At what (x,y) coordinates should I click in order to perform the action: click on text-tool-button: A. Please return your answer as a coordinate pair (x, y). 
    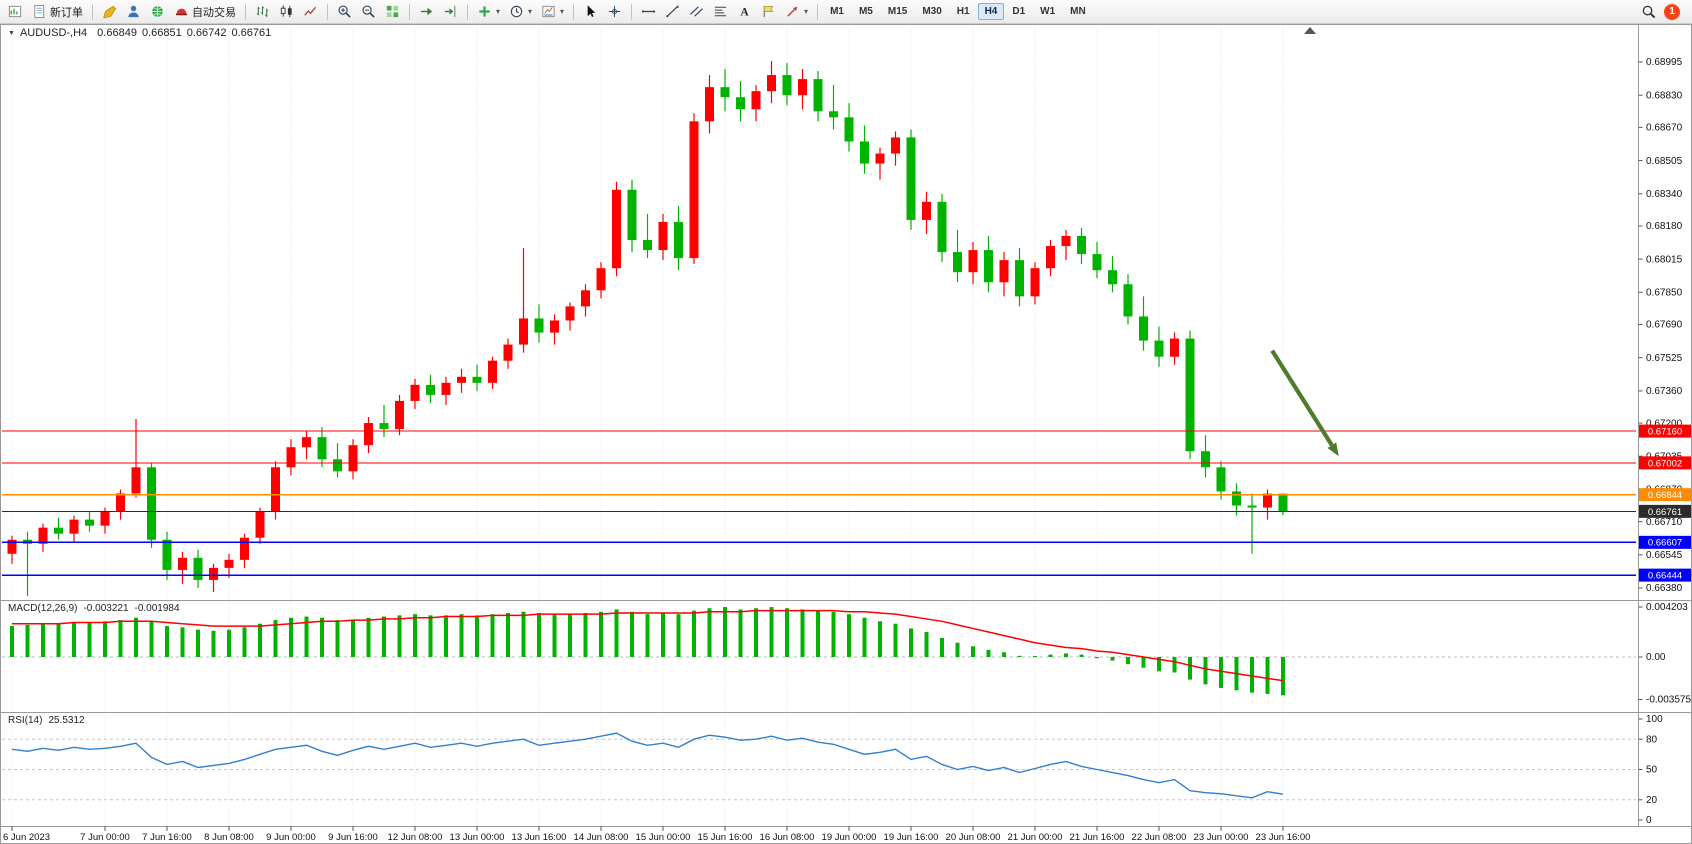
    Looking at the image, I should click on (744, 11).